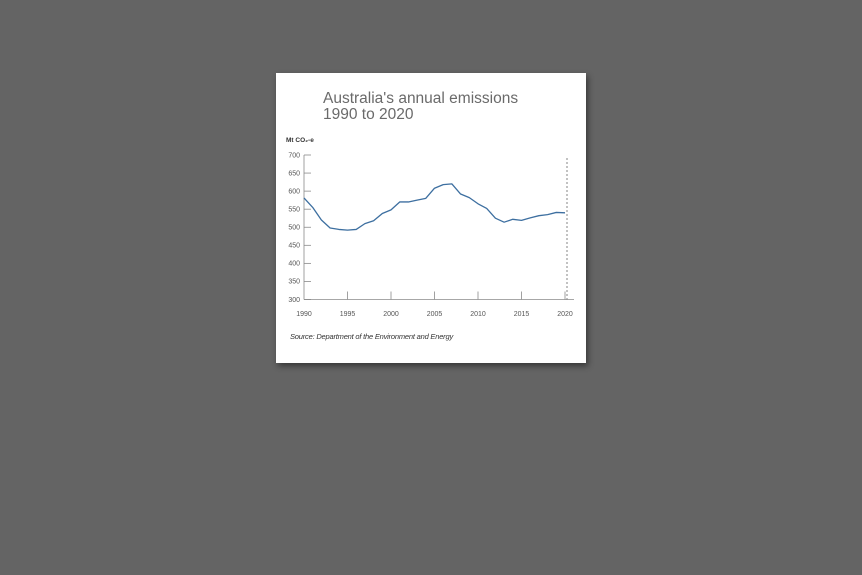 Image resolution: width=862 pixels, height=575 pixels. Describe the element at coordinates (300, 140) in the screenshot. I see `y-axis-label: Mt CO₂-e` at that location.